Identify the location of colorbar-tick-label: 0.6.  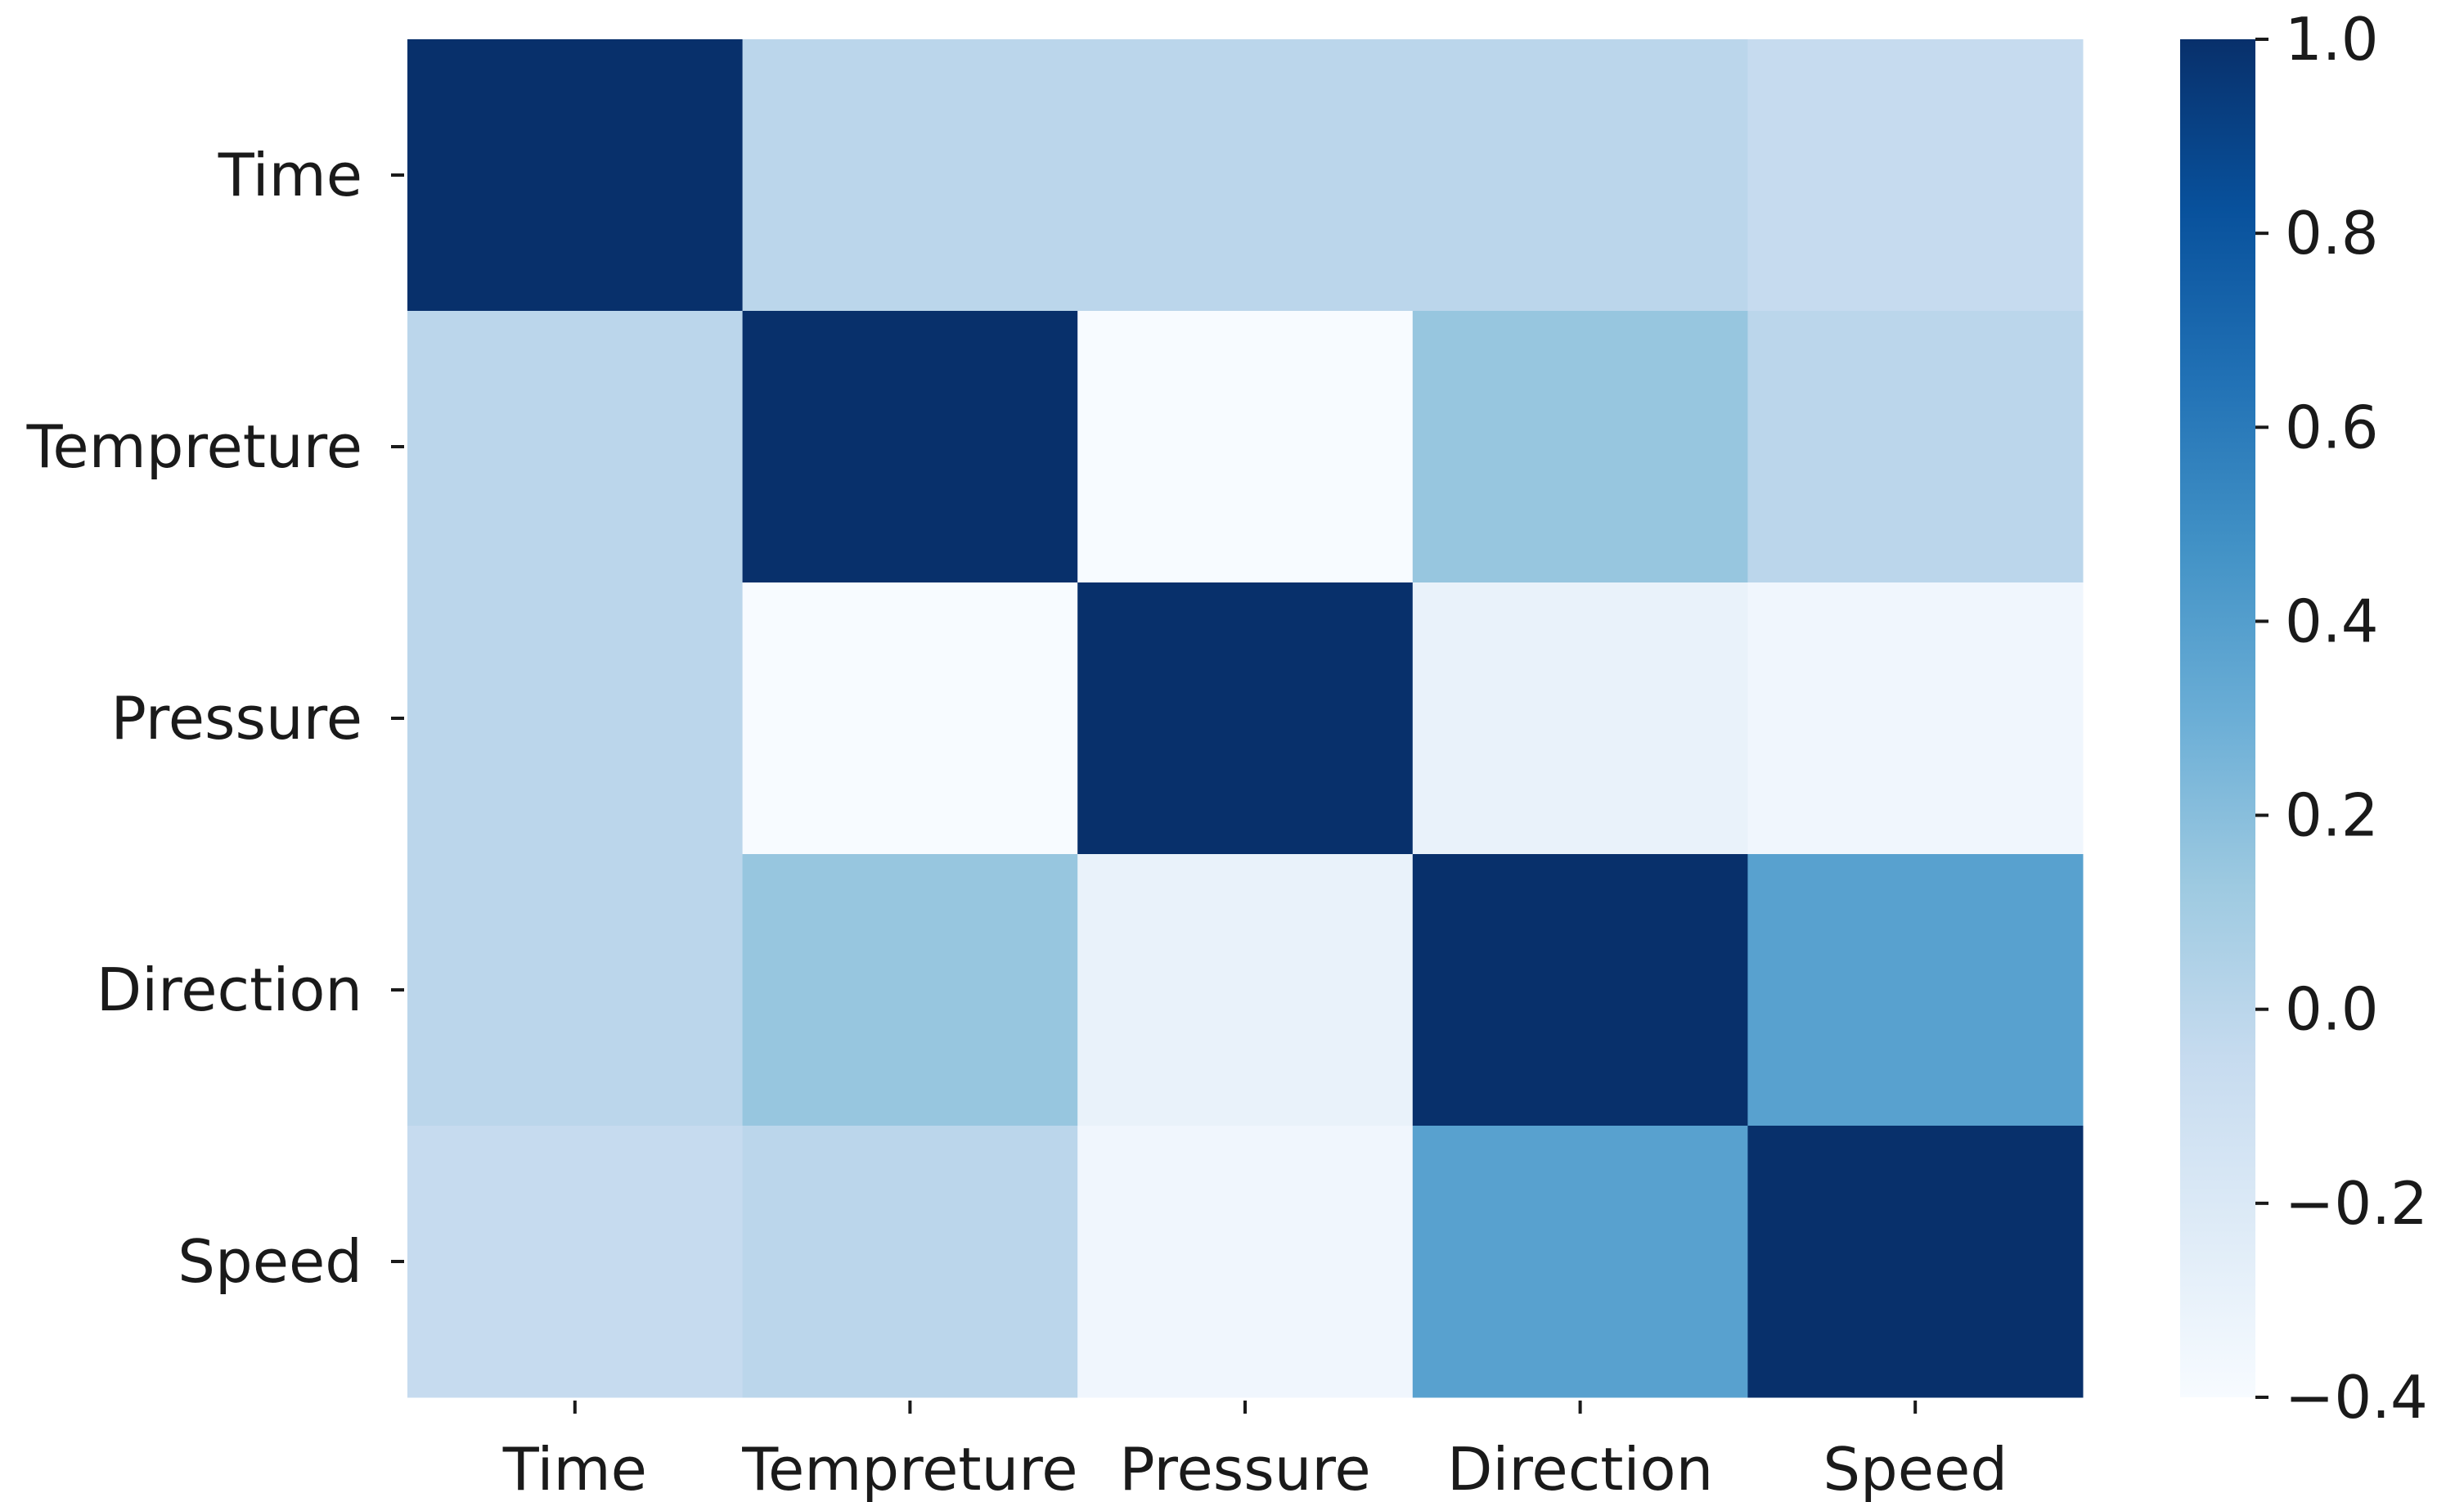
(2332, 427).